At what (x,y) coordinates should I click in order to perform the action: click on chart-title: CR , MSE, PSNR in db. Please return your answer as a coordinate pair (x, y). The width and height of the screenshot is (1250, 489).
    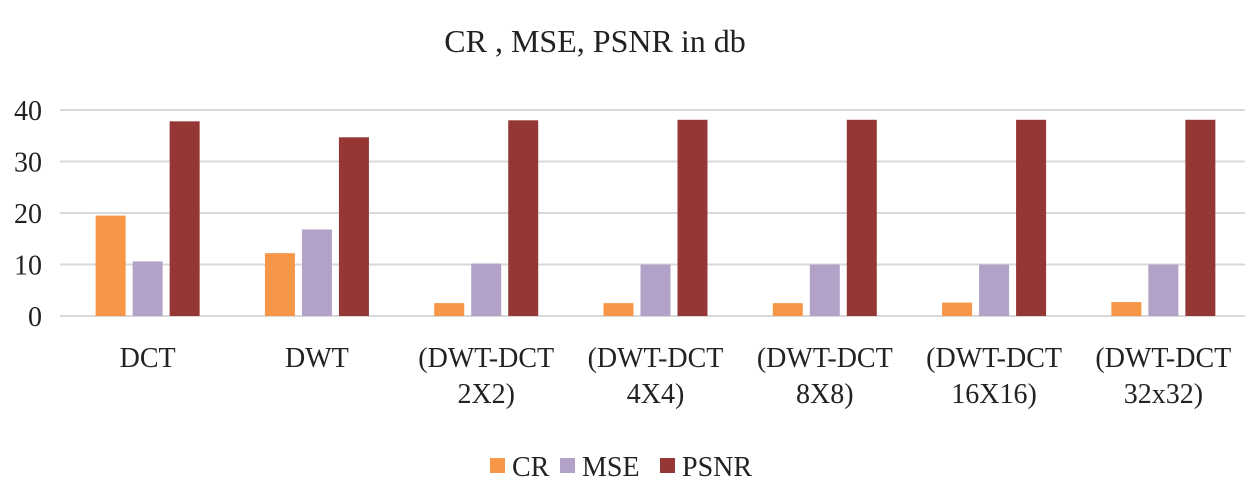
    Looking at the image, I should click on (594, 41).